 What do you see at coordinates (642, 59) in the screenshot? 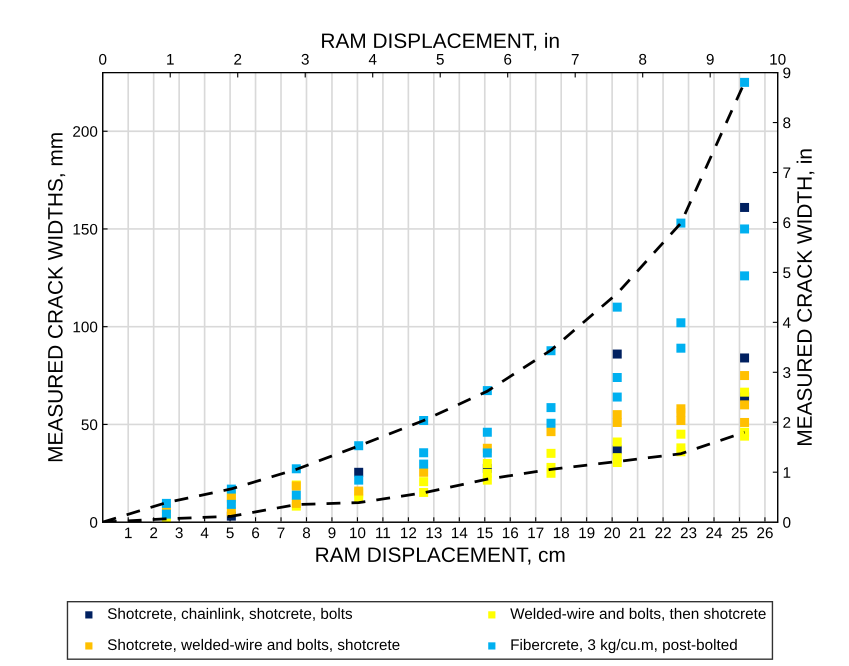
I see `x2-tick-label: 8` at bounding box center [642, 59].